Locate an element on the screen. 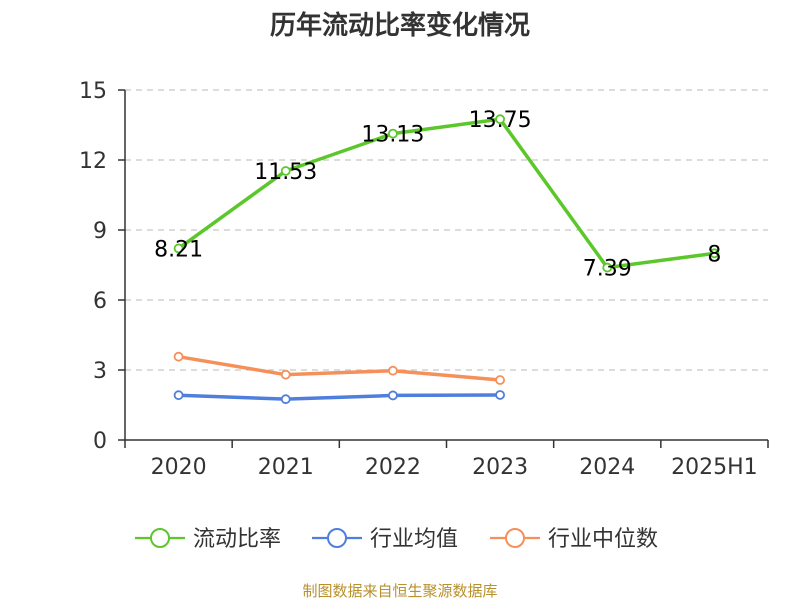  x-tick-label: 2023 is located at coordinates (500, 467).